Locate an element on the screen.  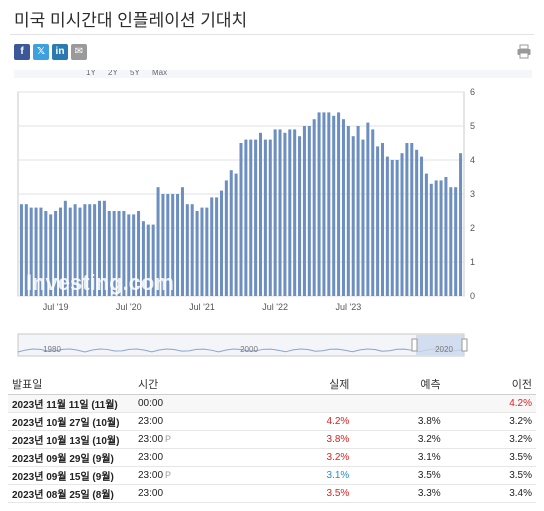
range-button-2y: 2Y is located at coordinates (113, 72).